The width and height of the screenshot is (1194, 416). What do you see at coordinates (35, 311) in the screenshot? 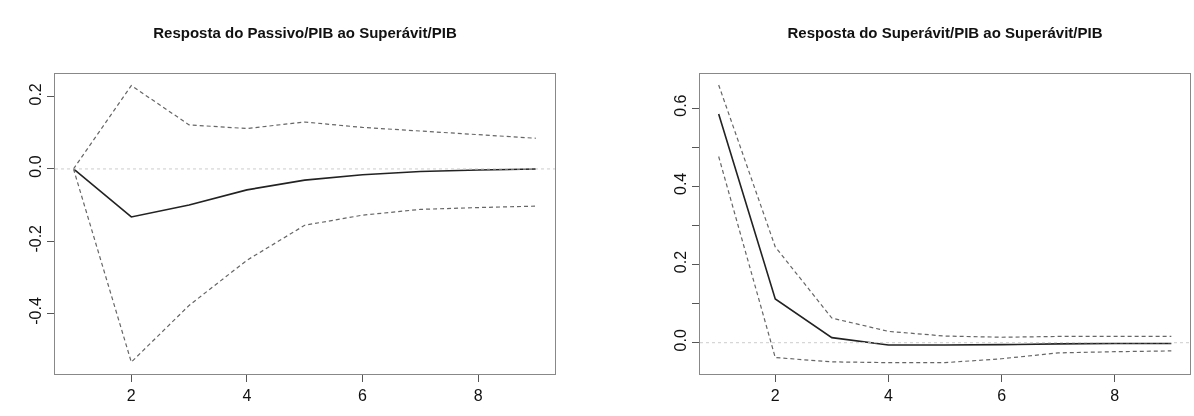
I see `y-tick-label: -0.4` at bounding box center [35, 311].